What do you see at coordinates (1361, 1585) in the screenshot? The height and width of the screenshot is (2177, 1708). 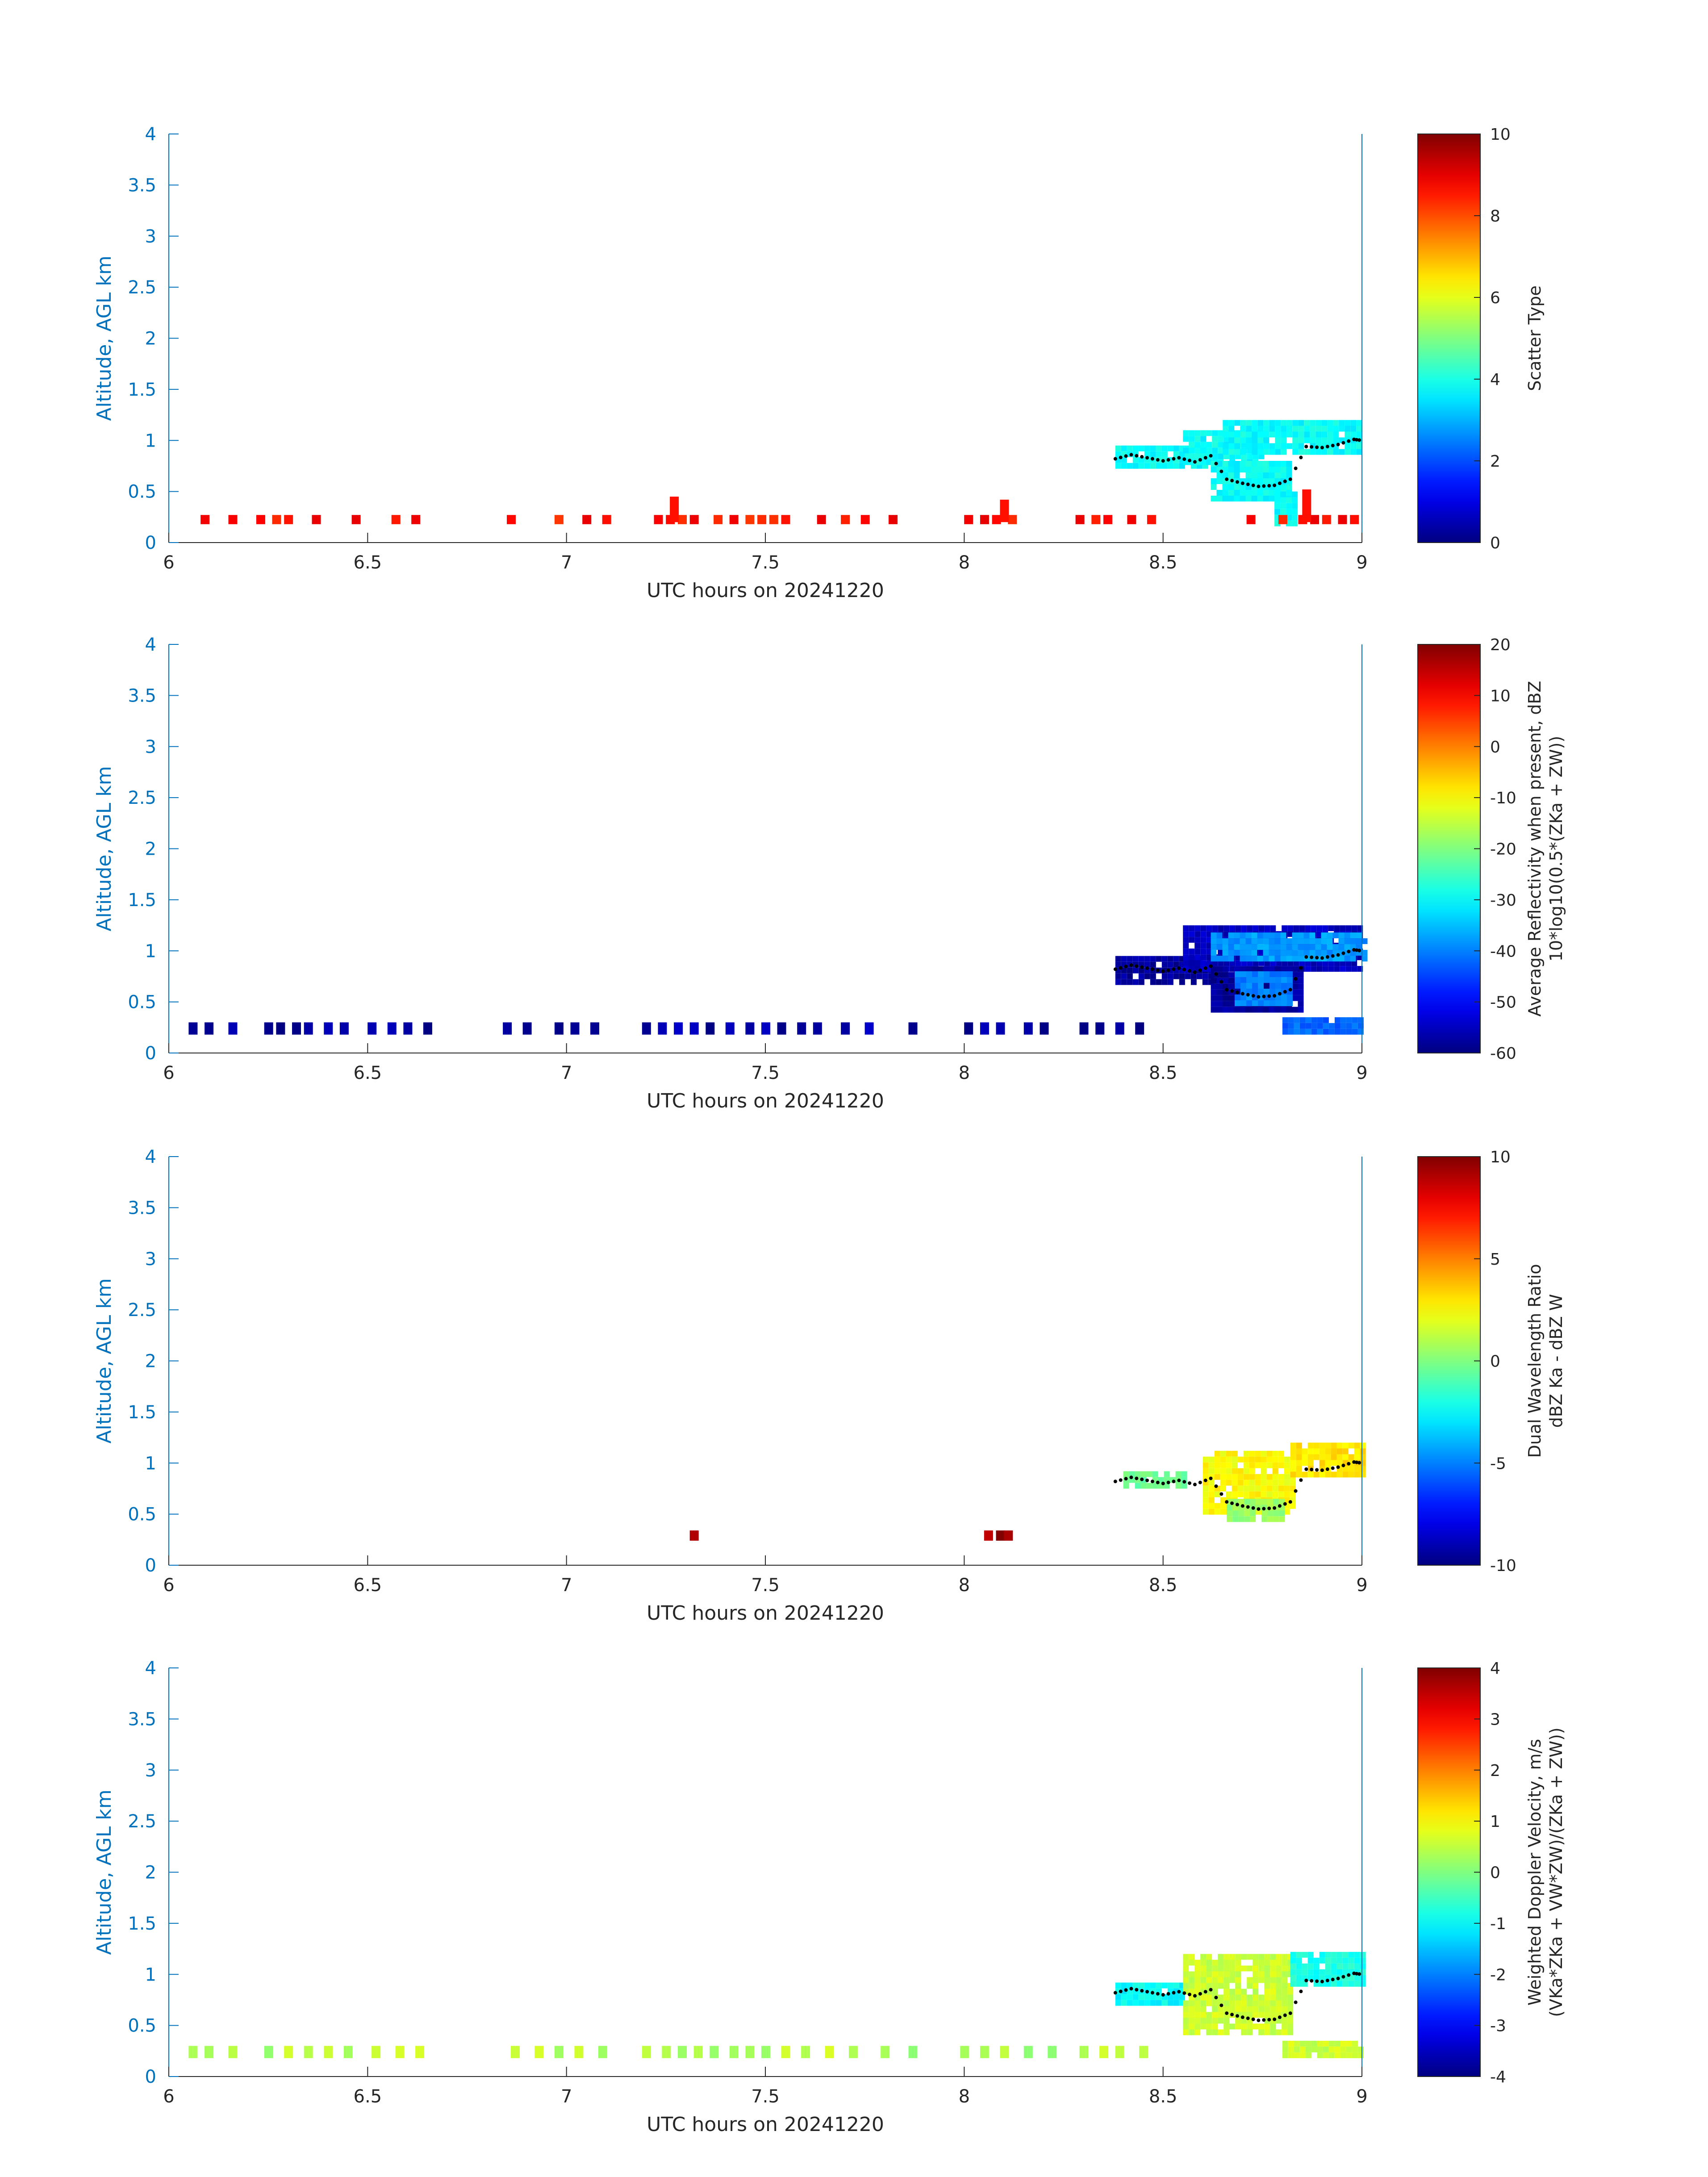 I see `x-tick-label: 9` at bounding box center [1361, 1585].